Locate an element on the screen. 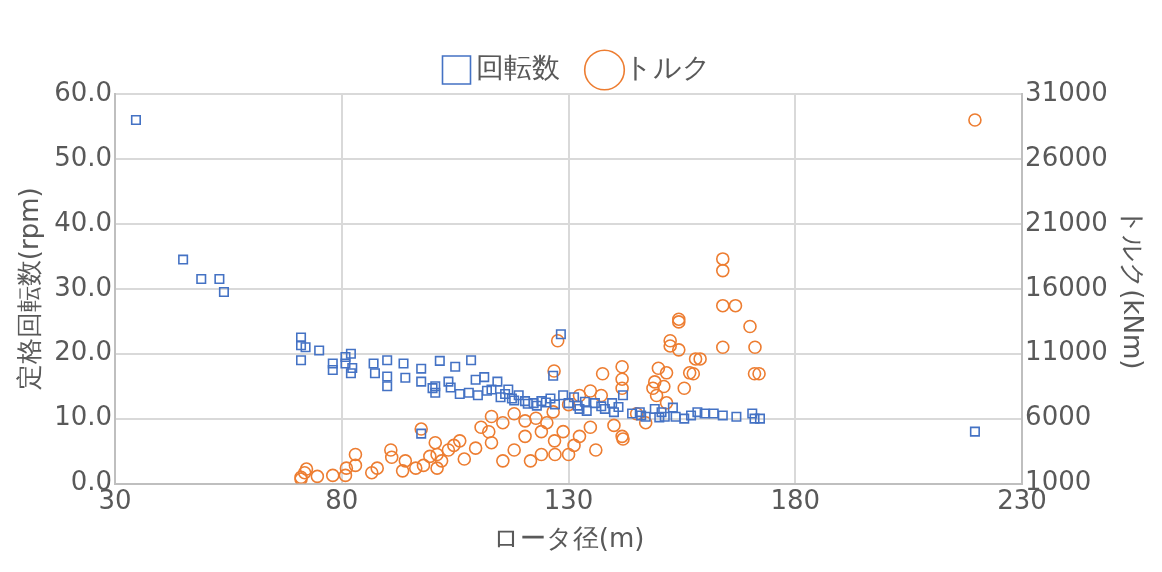 The image size is (1162, 572). y-tick-label: 40.0 is located at coordinates (83, 221).